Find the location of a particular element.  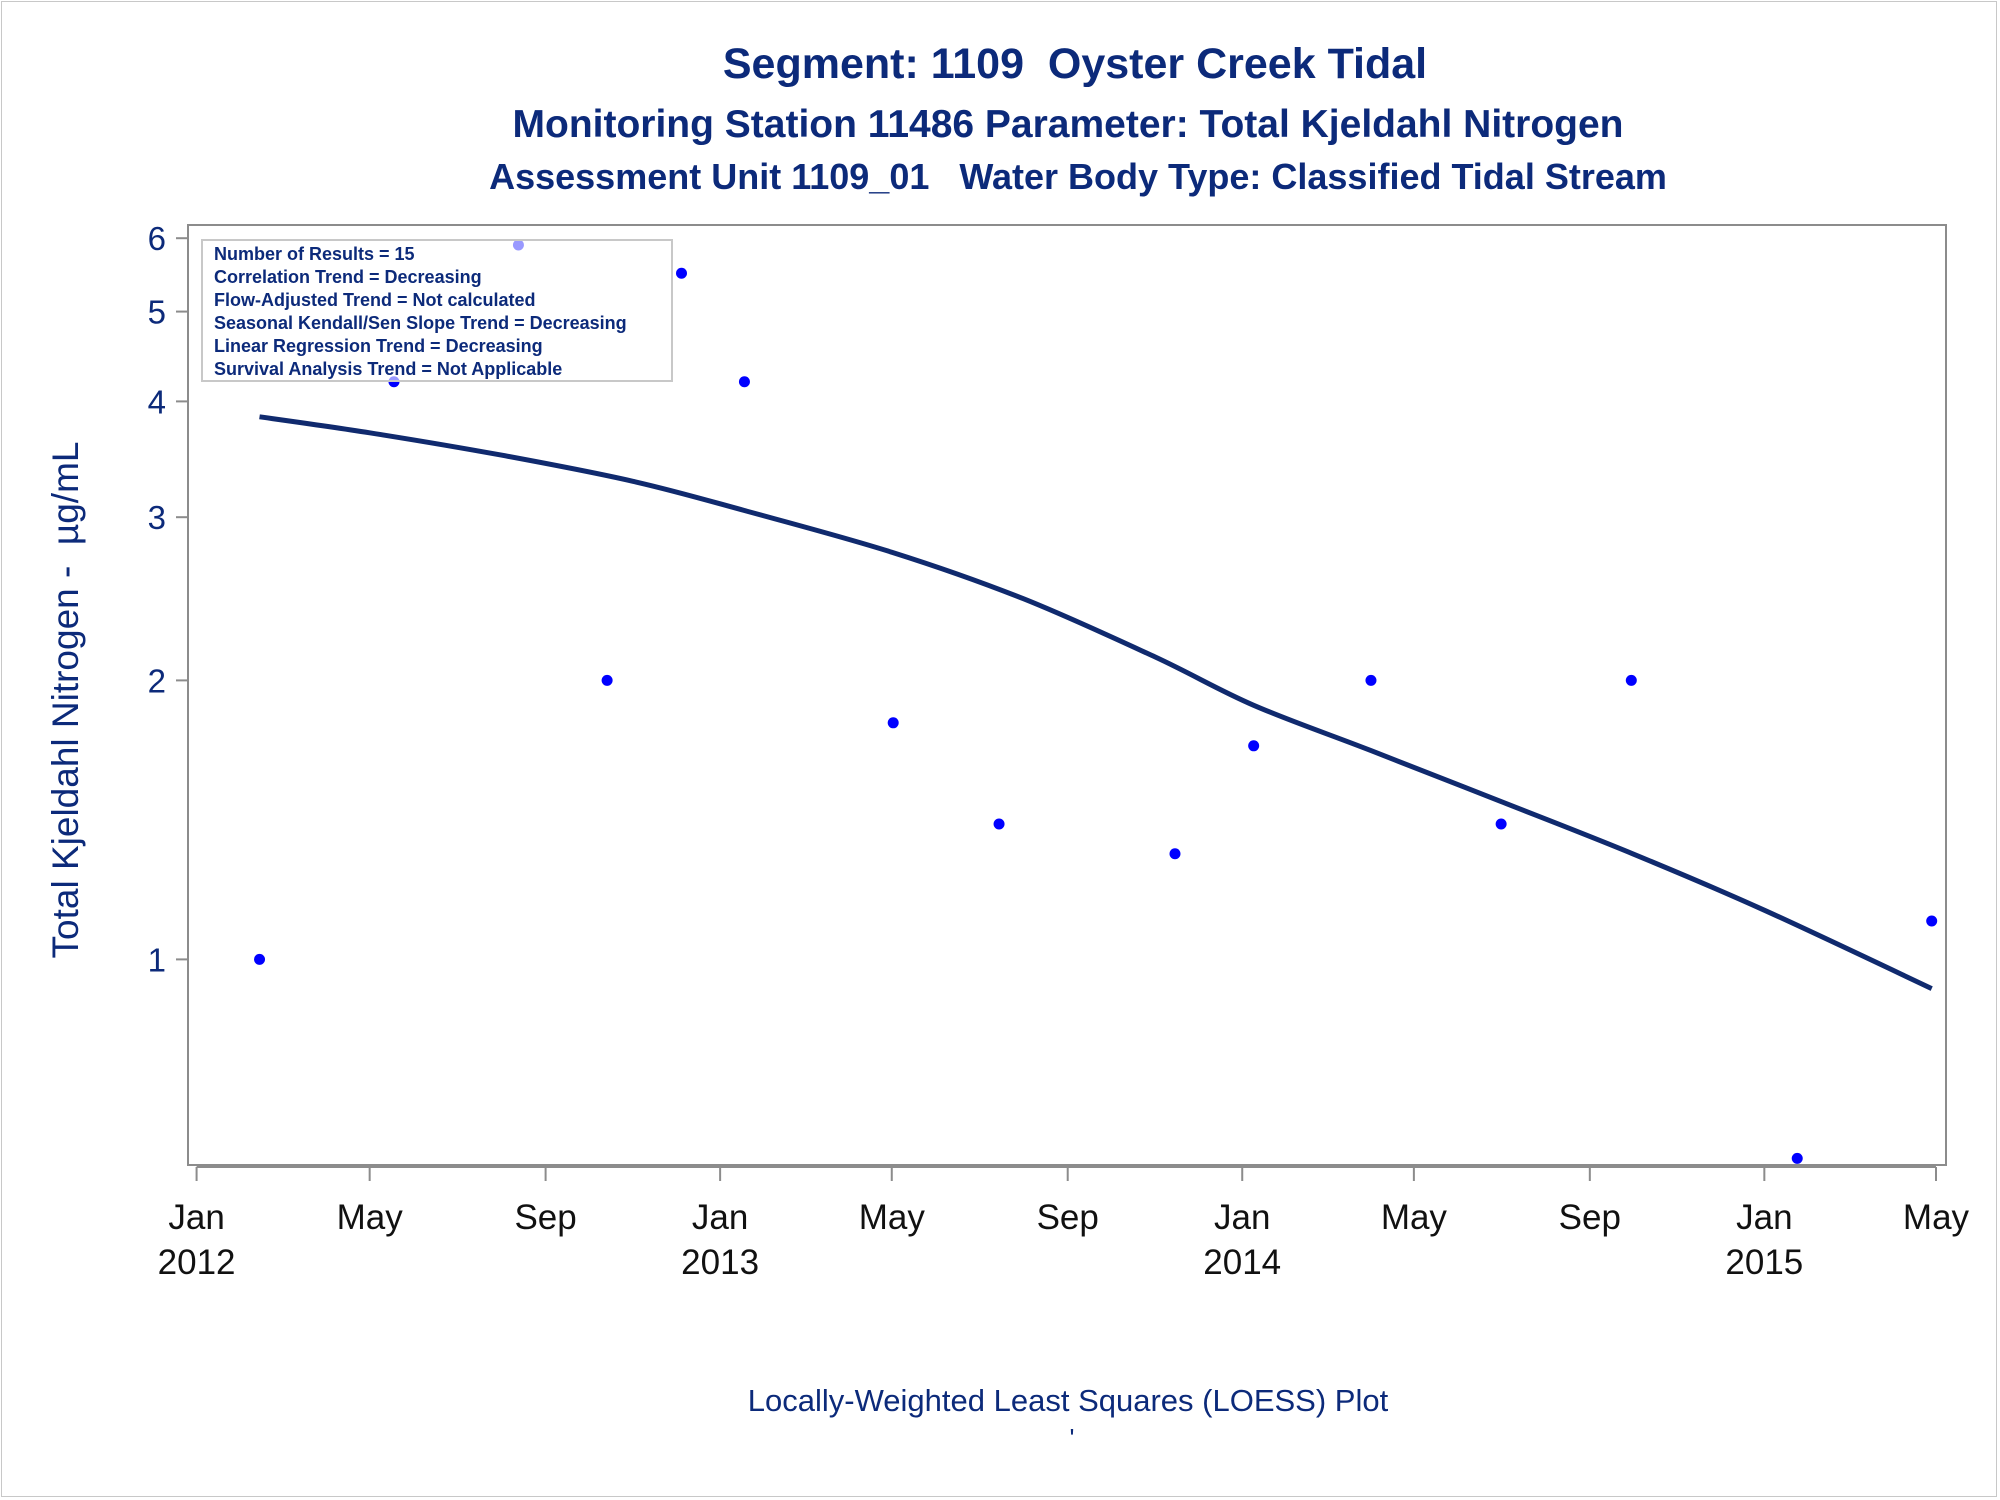

x-tick-year-label: 2013 is located at coordinates (720, 1262).